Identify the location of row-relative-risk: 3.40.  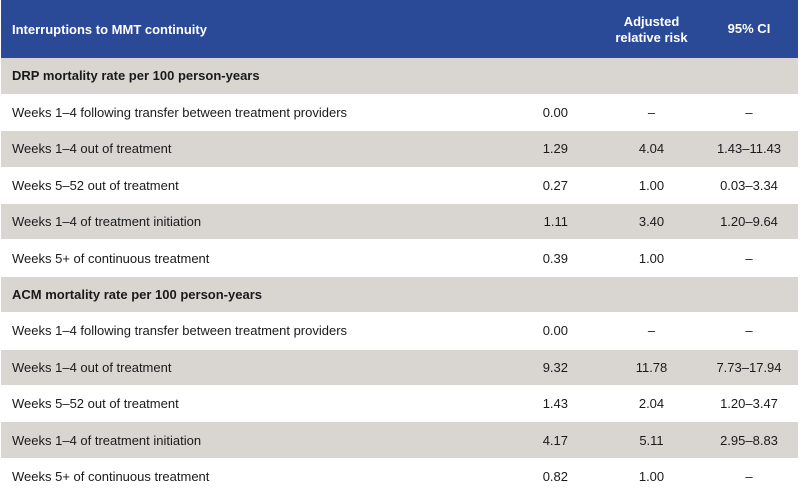
(651, 222).